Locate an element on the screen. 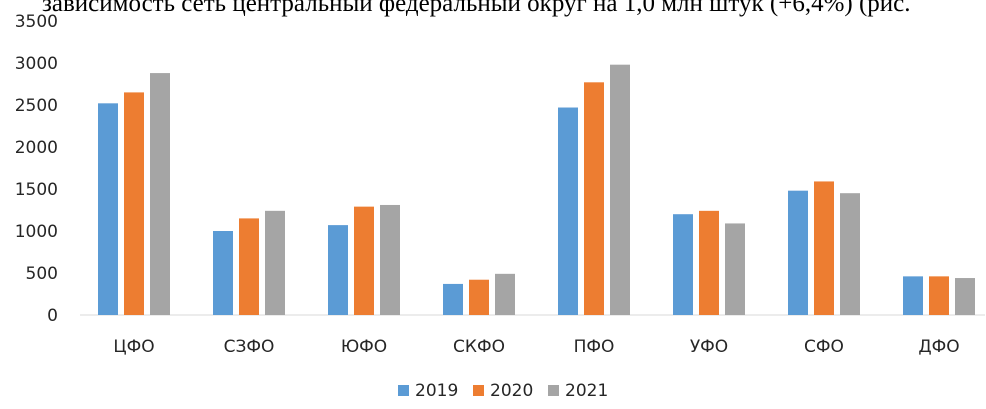 The image size is (986, 409). x-category-label: ПФО is located at coordinates (594, 347).